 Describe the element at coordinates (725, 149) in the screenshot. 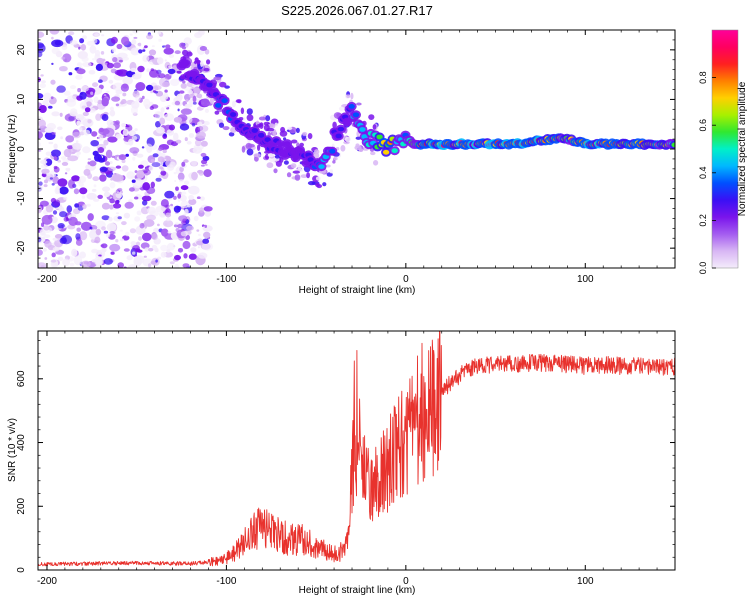

I see `colorbar-gradient` at that location.